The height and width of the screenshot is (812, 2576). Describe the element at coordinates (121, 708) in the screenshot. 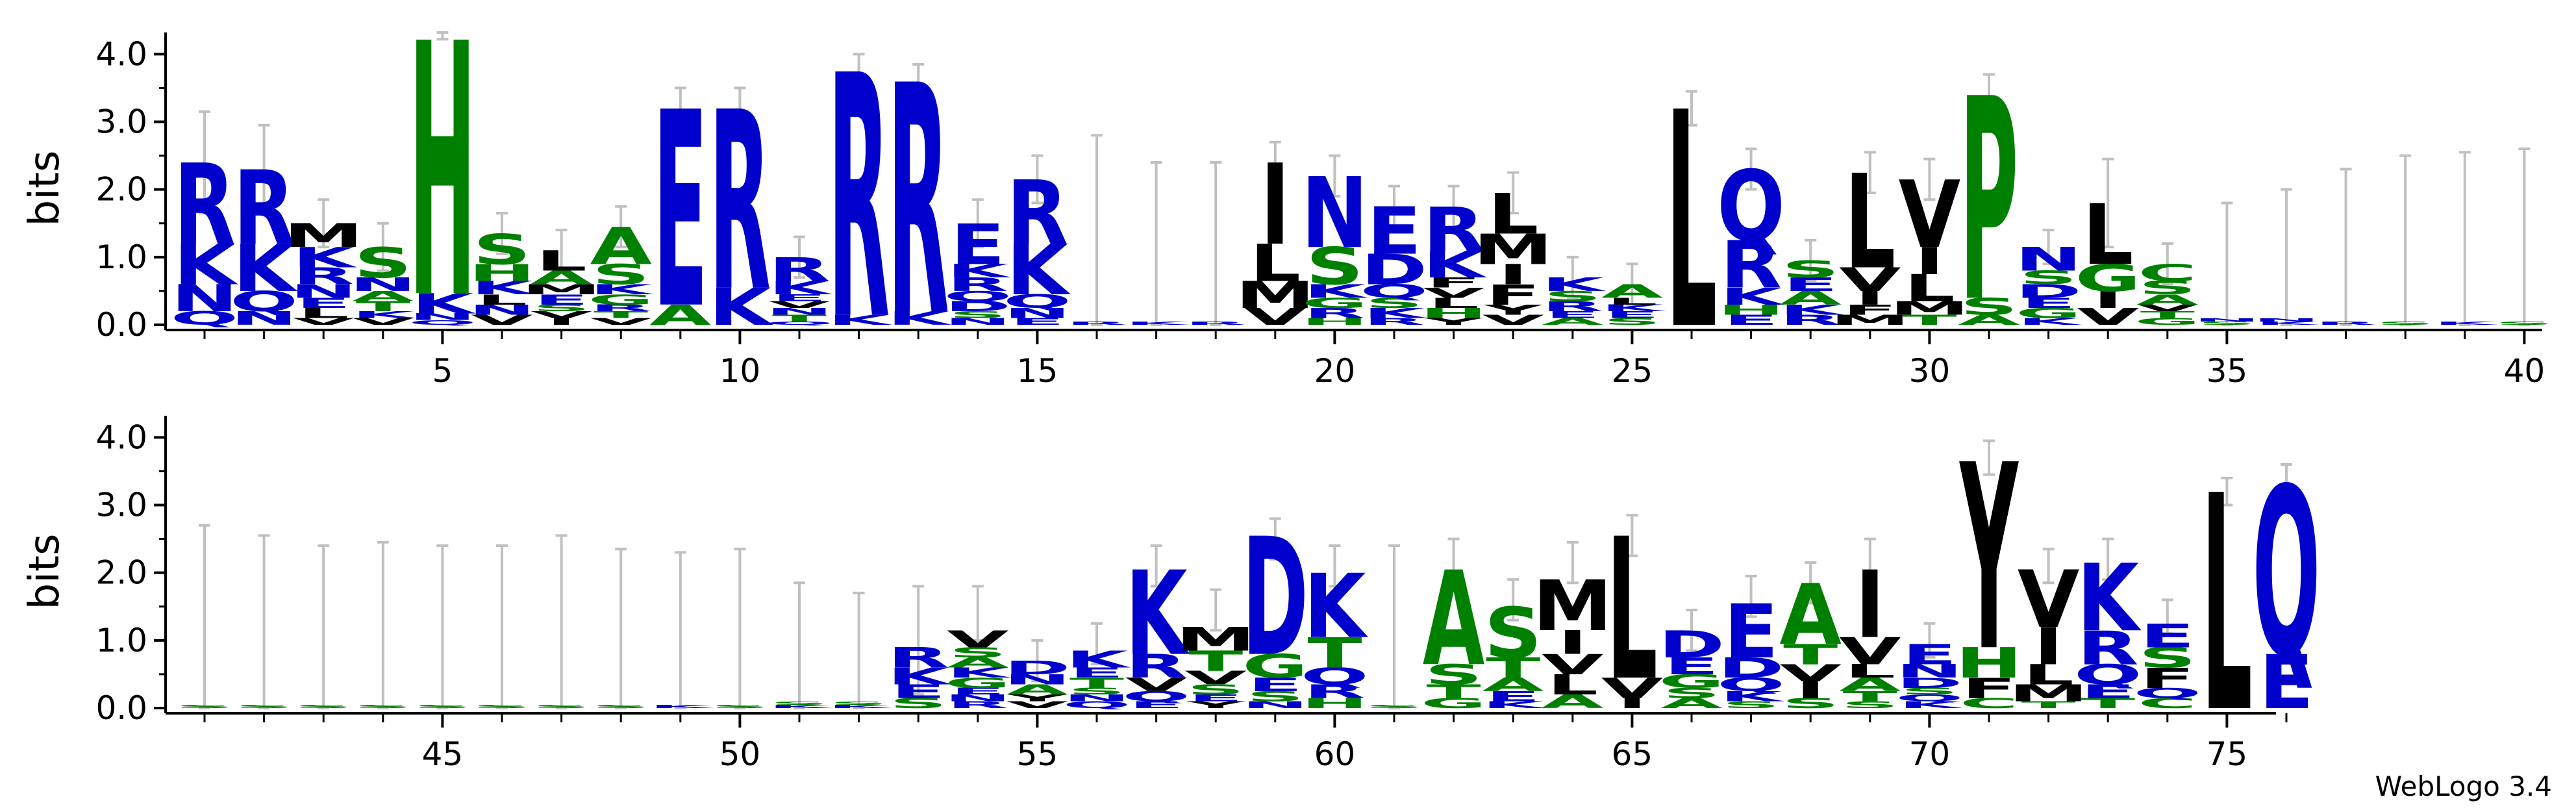

I see `y-tick-label: 0.0` at that location.